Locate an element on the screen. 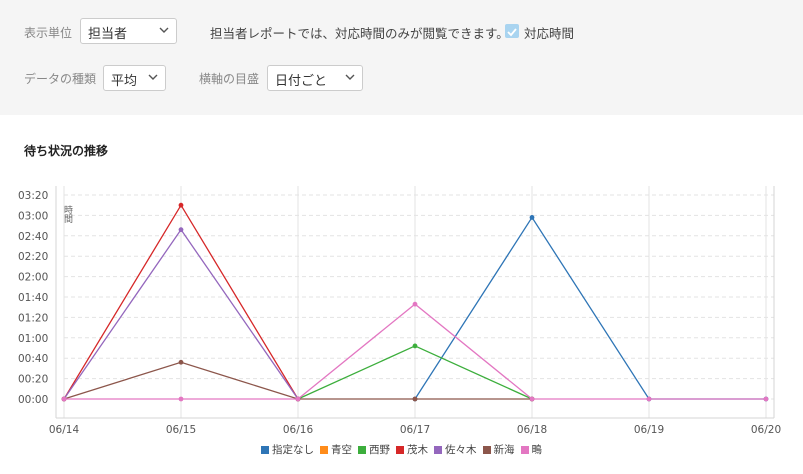 The height and width of the screenshot is (474, 803). legend-item: 西野 is located at coordinates (374, 449).